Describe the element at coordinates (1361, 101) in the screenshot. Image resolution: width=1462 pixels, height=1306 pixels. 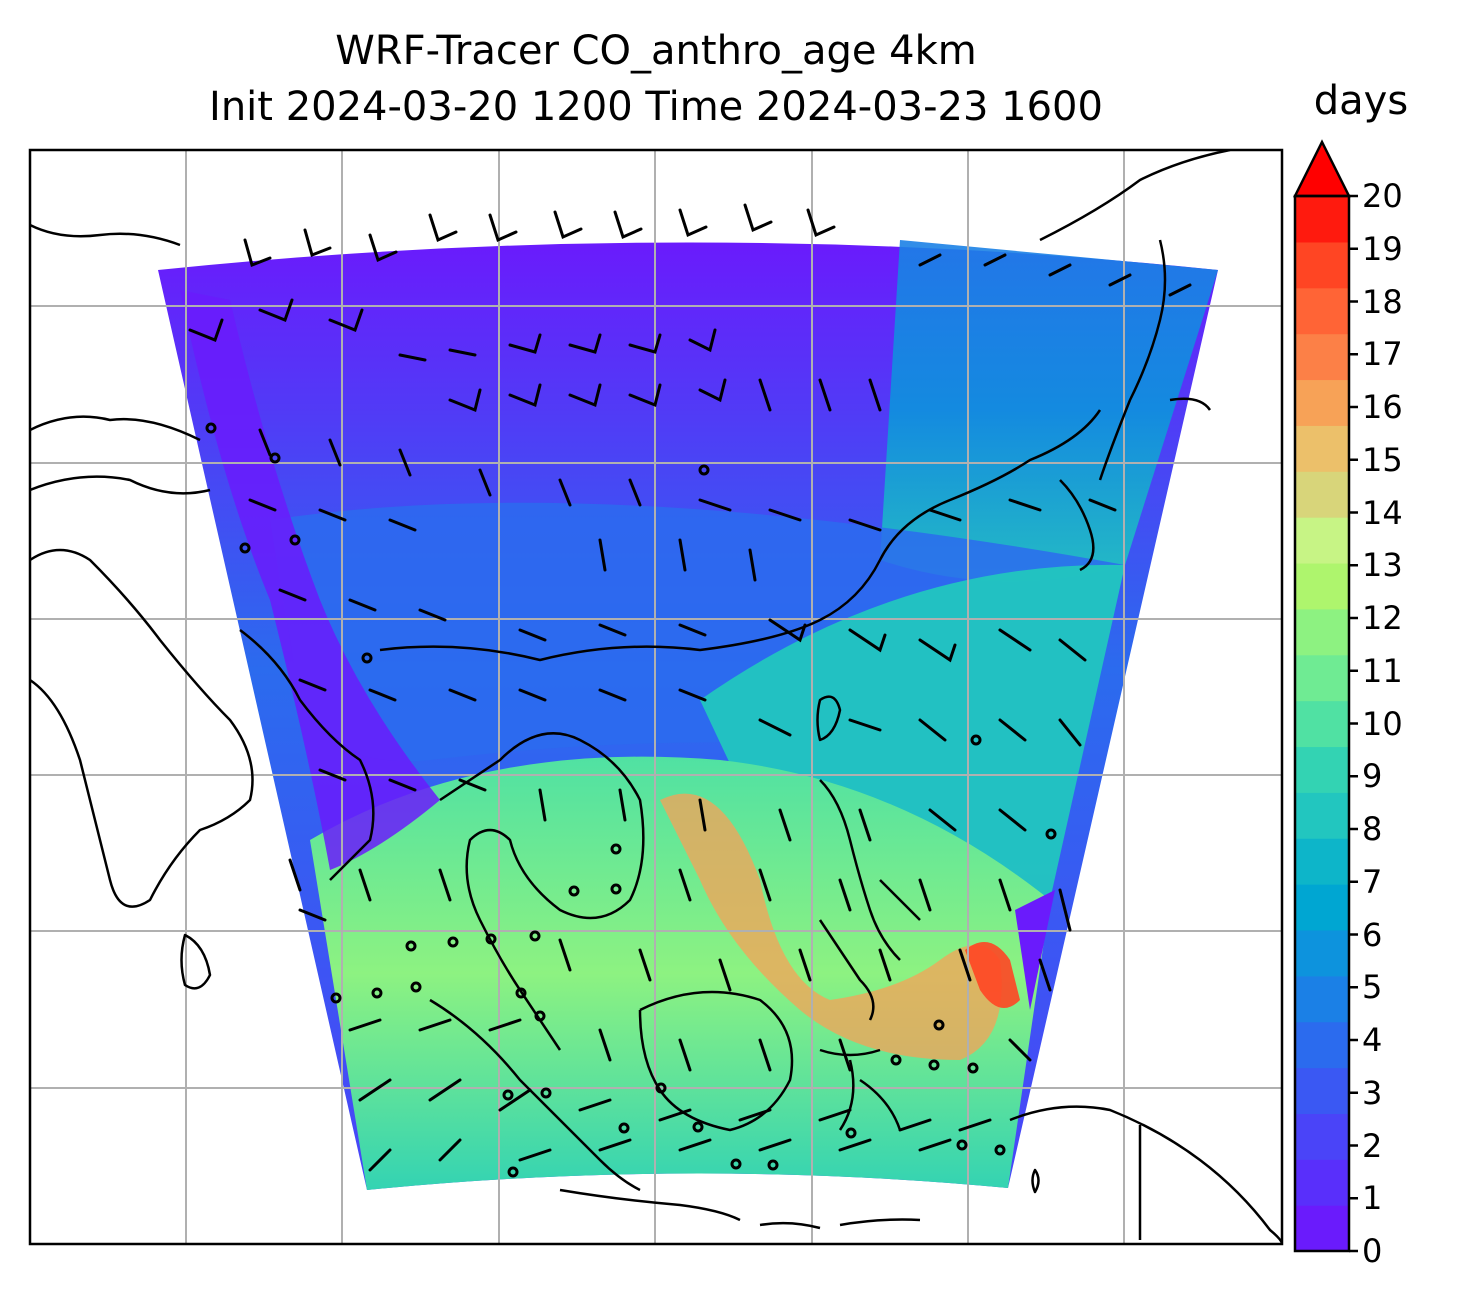
I see `colorbar-unit-label: days` at that location.